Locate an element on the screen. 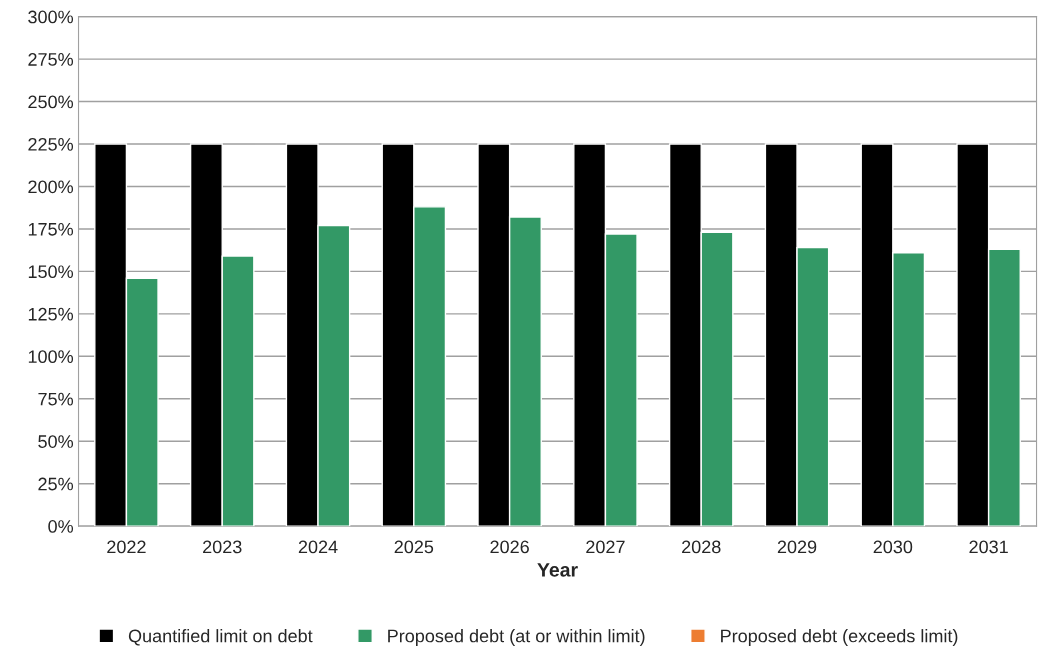 Image resolution: width=1047 pixels, height=666 pixels. y-tick-label: 150% is located at coordinates (51, 272).